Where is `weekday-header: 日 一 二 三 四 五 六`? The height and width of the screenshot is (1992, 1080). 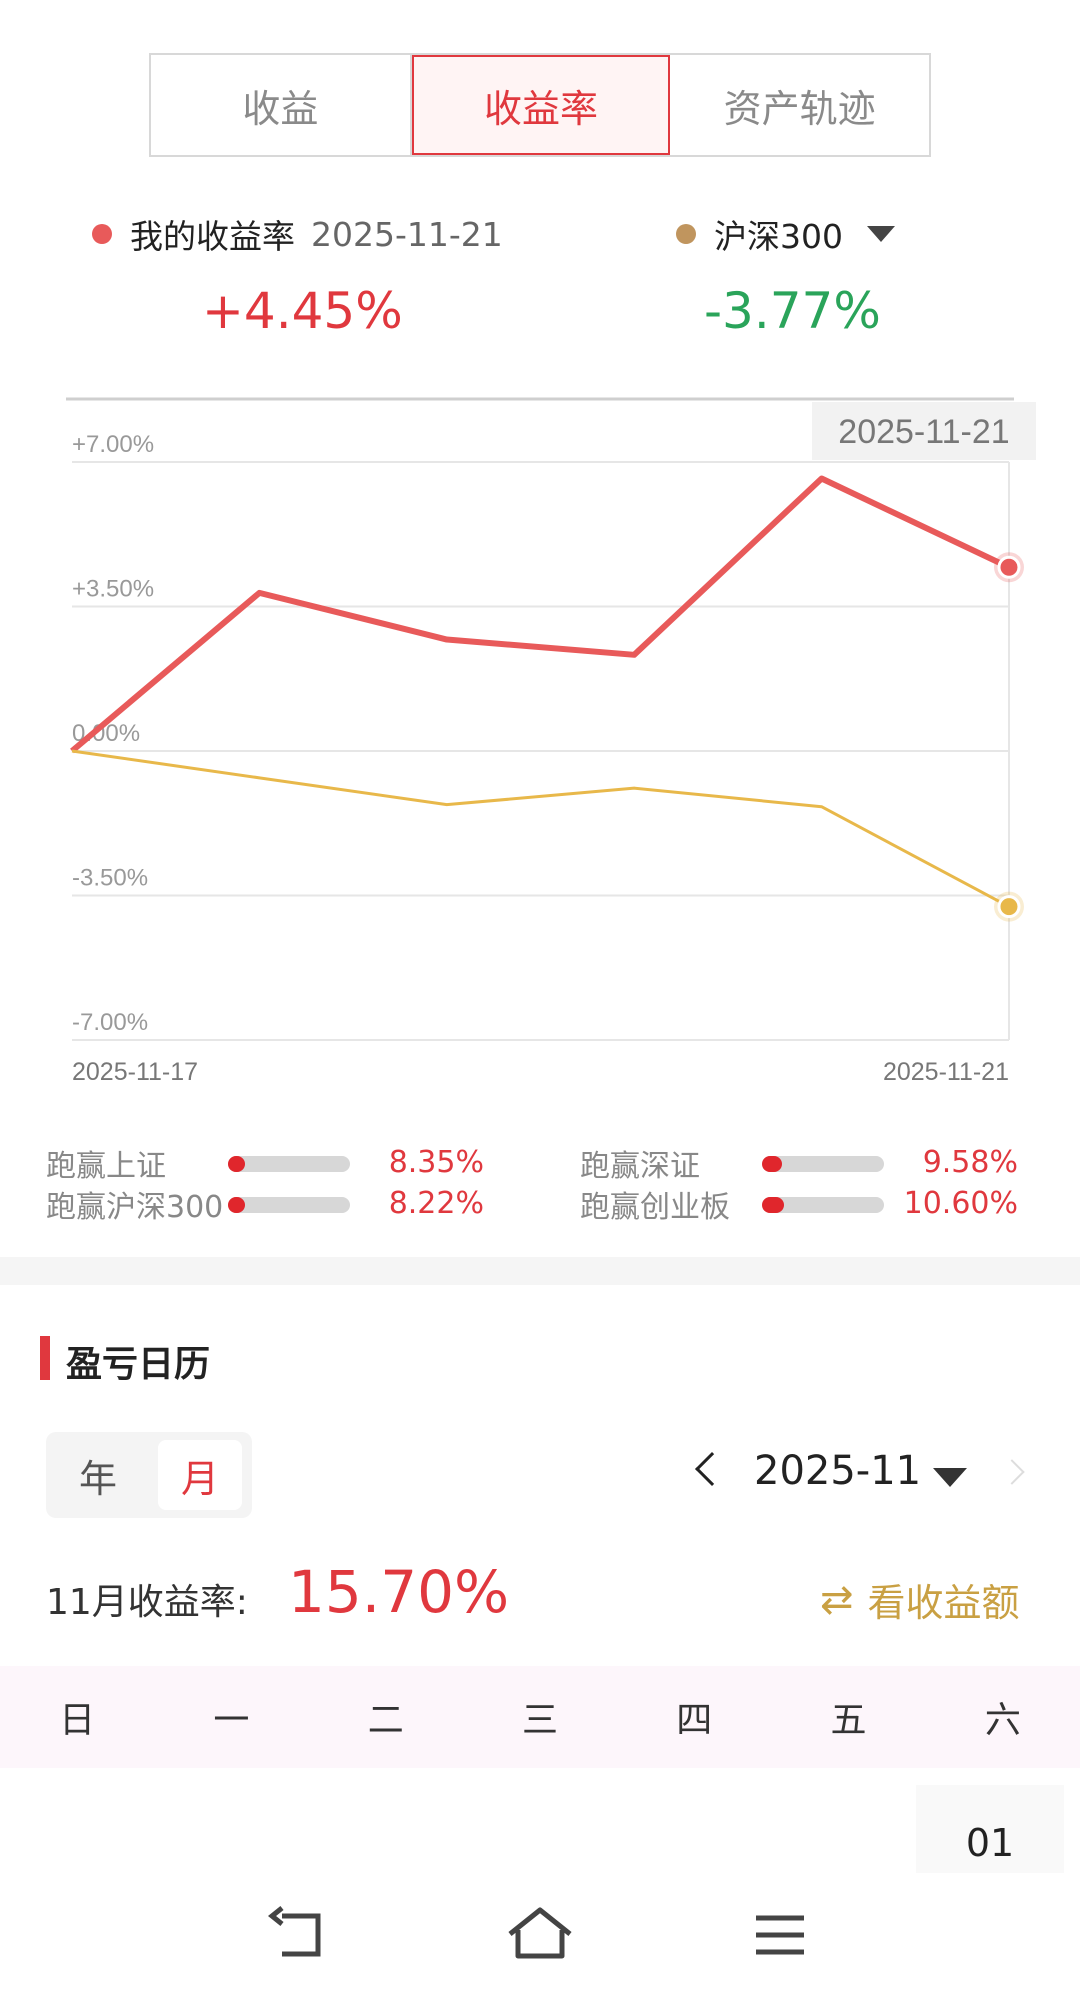 weekday-header: 日 一 二 三 四 五 六 is located at coordinates (540, 1717).